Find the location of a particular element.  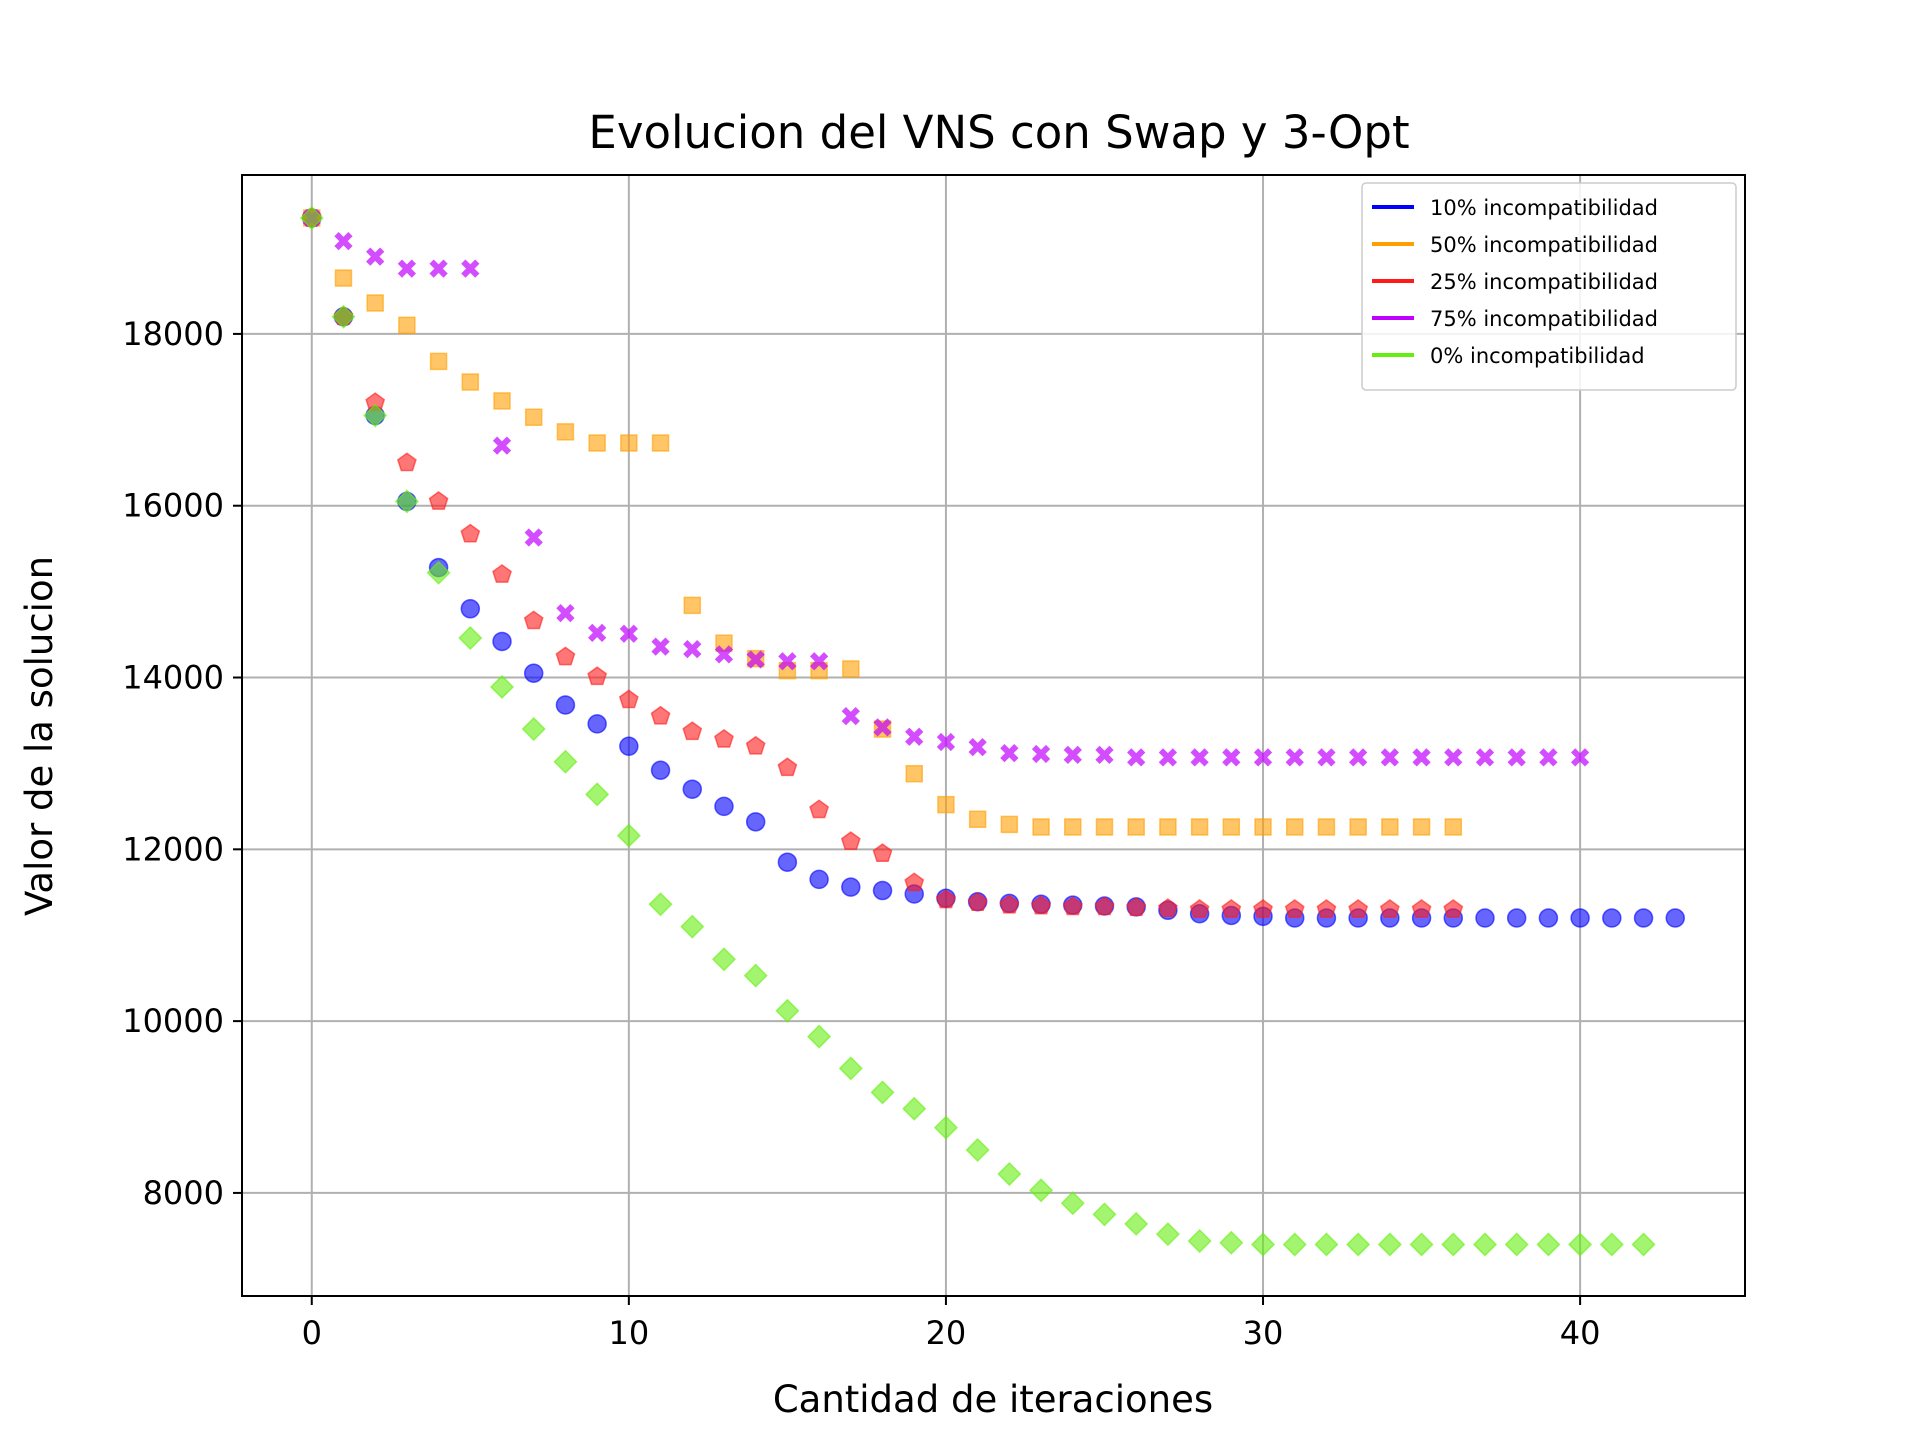

legend-label: 75% incompatibilidad is located at coordinates (1544, 319).